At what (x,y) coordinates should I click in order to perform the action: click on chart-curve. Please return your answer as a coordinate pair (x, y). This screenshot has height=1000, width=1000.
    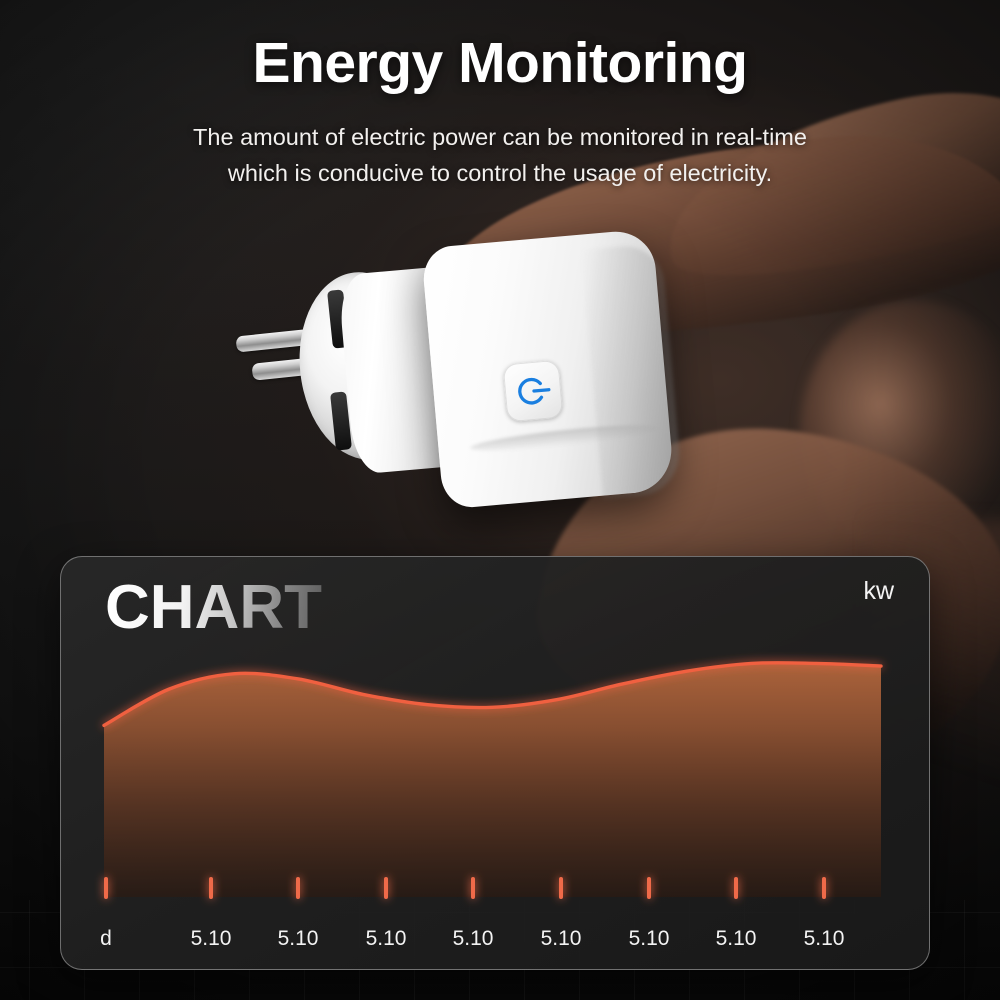
    Looking at the image, I should click on (492, 694).